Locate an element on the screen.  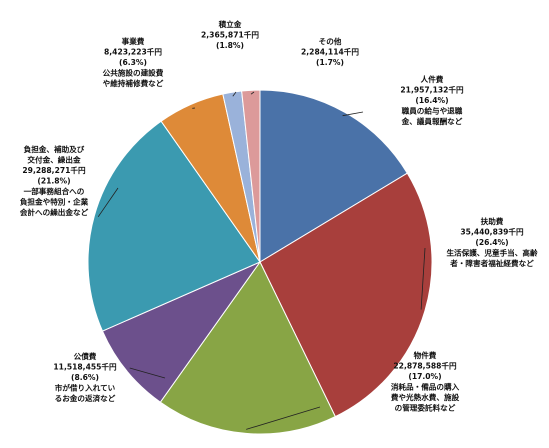
leader-line-supplies is located at coordinates (283, 418).